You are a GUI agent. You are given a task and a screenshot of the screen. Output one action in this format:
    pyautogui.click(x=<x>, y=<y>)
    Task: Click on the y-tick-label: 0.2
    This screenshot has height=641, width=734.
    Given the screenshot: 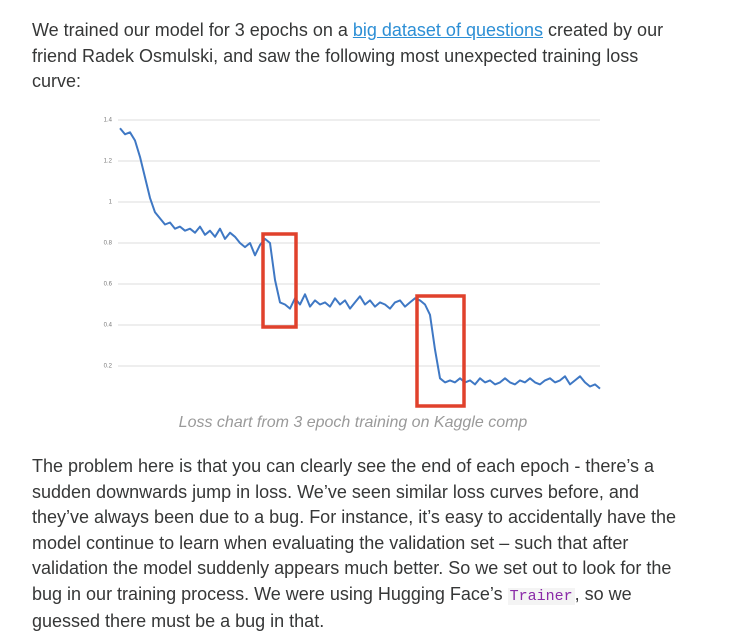 What is the action you would take?
    pyautogui.click(x=108, y=367)
    